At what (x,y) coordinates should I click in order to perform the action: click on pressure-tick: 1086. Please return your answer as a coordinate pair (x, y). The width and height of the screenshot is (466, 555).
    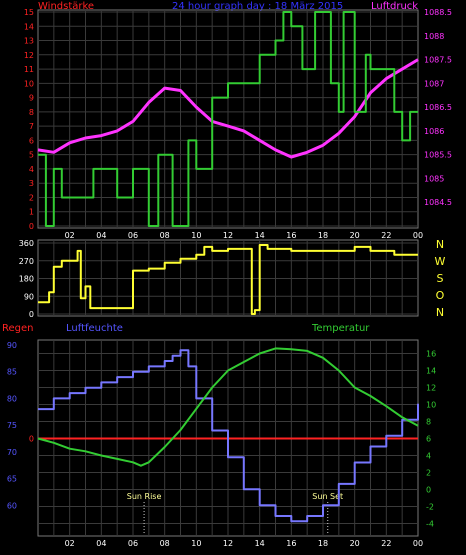
    Looking at the image, I should click on (434, 131).